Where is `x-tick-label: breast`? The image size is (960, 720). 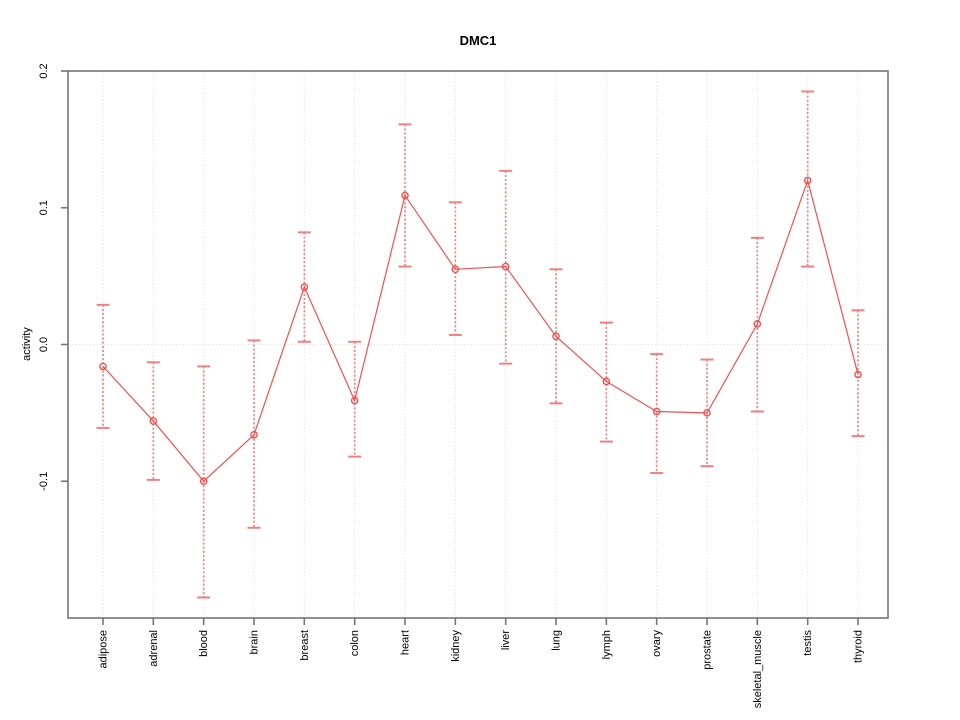 x-tick-label: breast is located at coordinates (305, 645).